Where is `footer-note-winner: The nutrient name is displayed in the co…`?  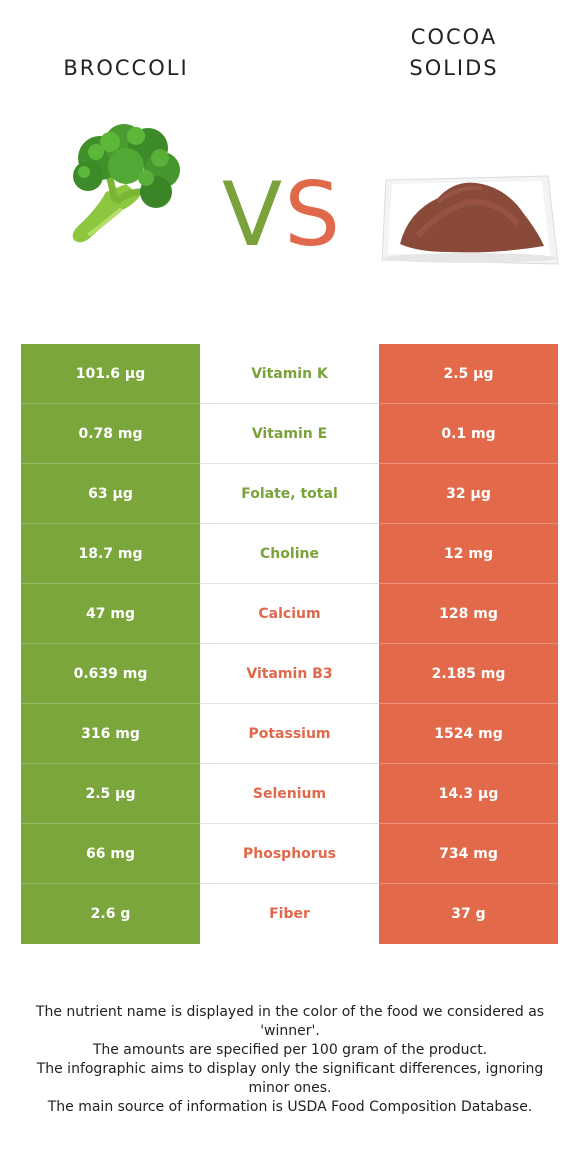 footer-note-winner: The nutrient name is displayed in the co… is located at coordinates (290, 1021).